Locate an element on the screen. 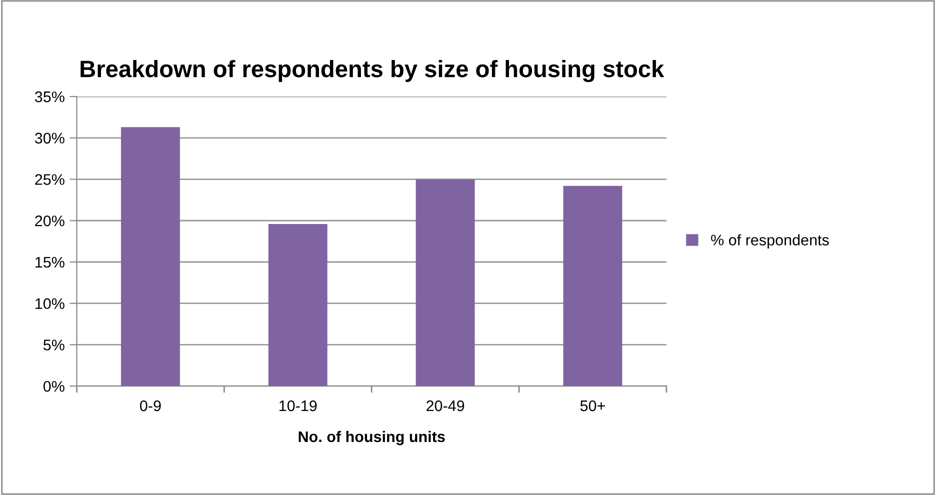  y-tick-label: 30% is located at coordinates (49, 138).